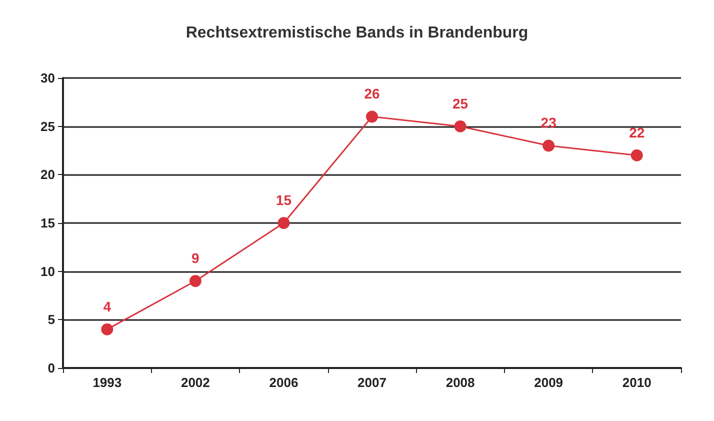 The image size is (714, 421). What do you see at coordinates (47, 271) in the screenshot?
I see `y-tick-label: 10` at bounding box center [47, 271].